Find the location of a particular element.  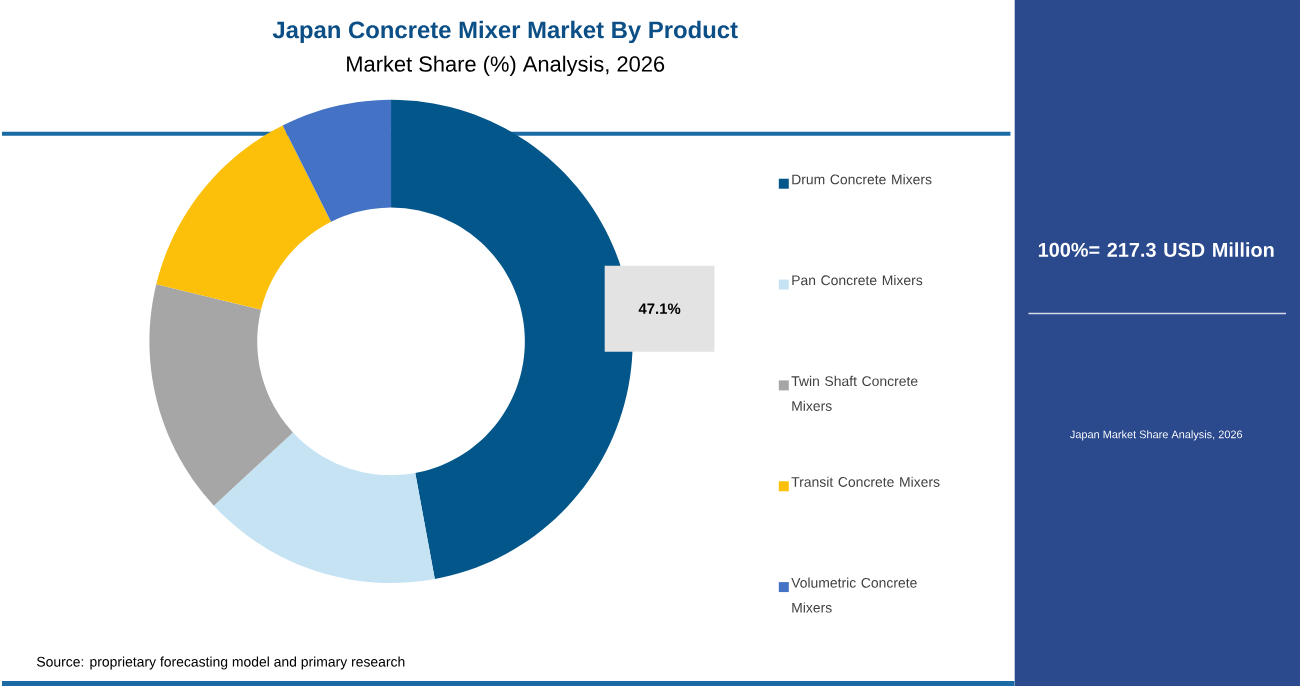

chart-subtitle: Market Share (%) Analysis, 2026 is located at coordinates (506, 65).